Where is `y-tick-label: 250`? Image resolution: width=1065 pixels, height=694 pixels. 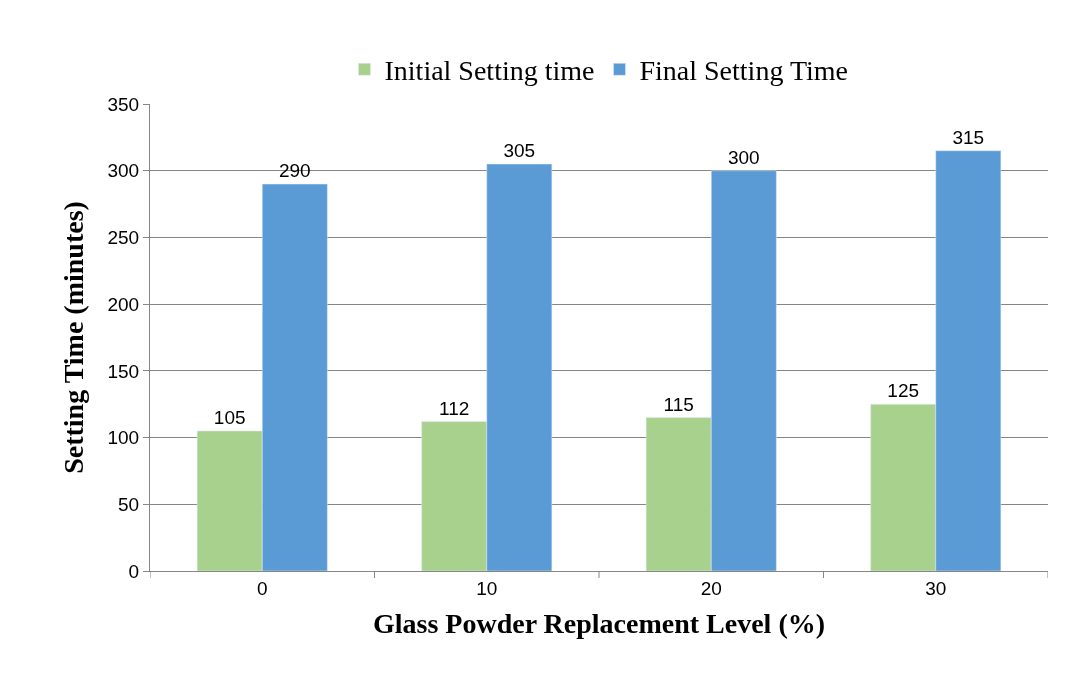 y-tick-label: 250 is located at coordinates (123, 238).